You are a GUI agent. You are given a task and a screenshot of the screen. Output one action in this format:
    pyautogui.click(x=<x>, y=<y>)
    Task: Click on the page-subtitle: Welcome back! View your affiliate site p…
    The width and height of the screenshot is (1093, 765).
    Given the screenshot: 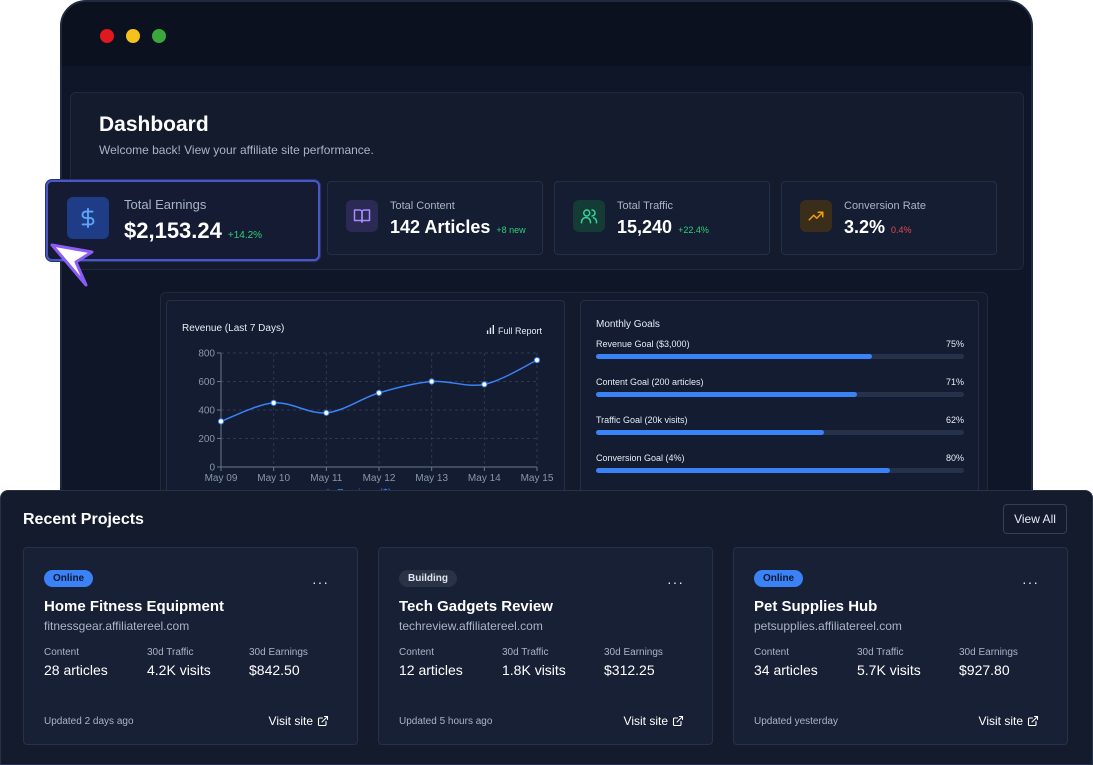 What is the action you would take?
    pyautogui.click(x=236, y=150)
    